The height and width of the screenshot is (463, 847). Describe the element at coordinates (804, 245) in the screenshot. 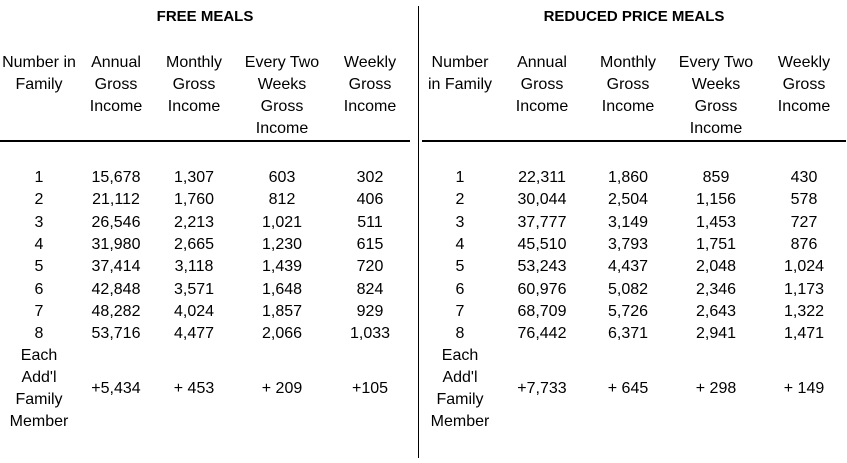

I see `income-cell: 876` at that location.